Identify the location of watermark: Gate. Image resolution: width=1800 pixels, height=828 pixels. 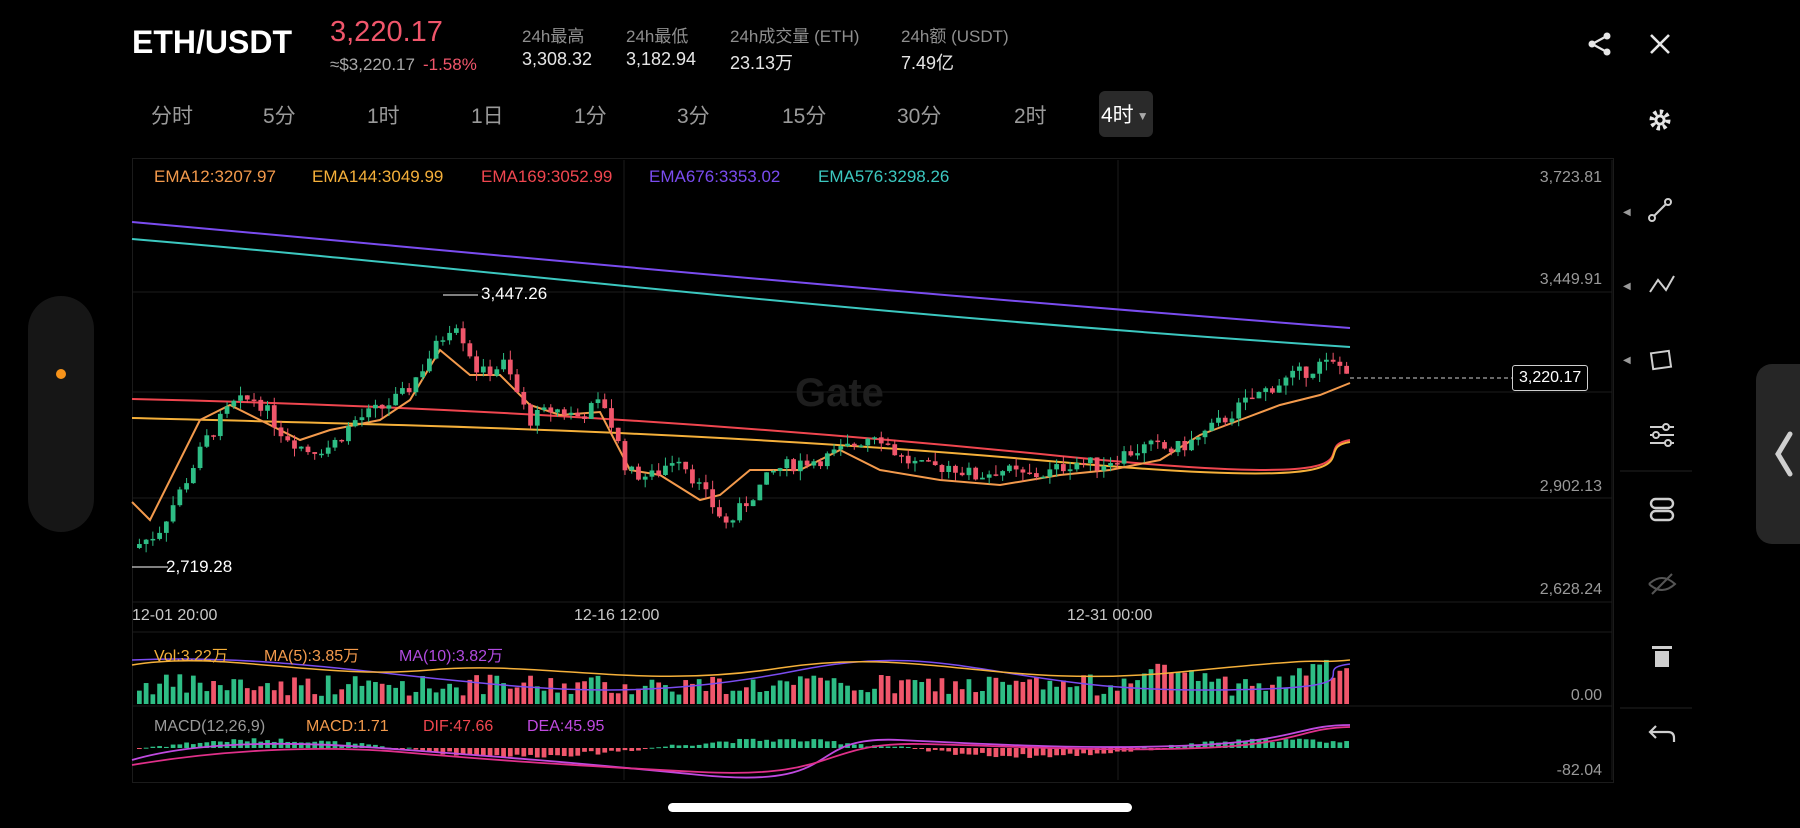
(839, 393).